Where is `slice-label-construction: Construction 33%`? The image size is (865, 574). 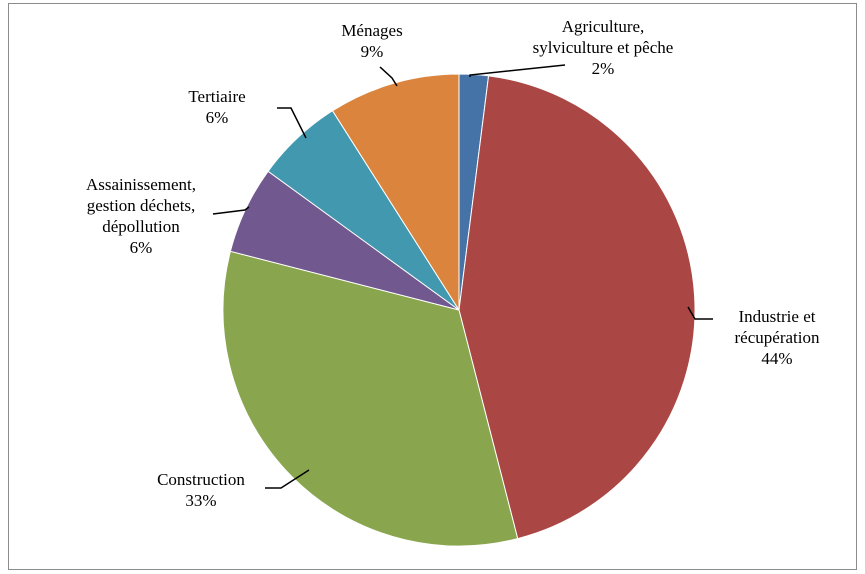
slice-label-construction: Construction 33% is located at coordinates (201, 490).